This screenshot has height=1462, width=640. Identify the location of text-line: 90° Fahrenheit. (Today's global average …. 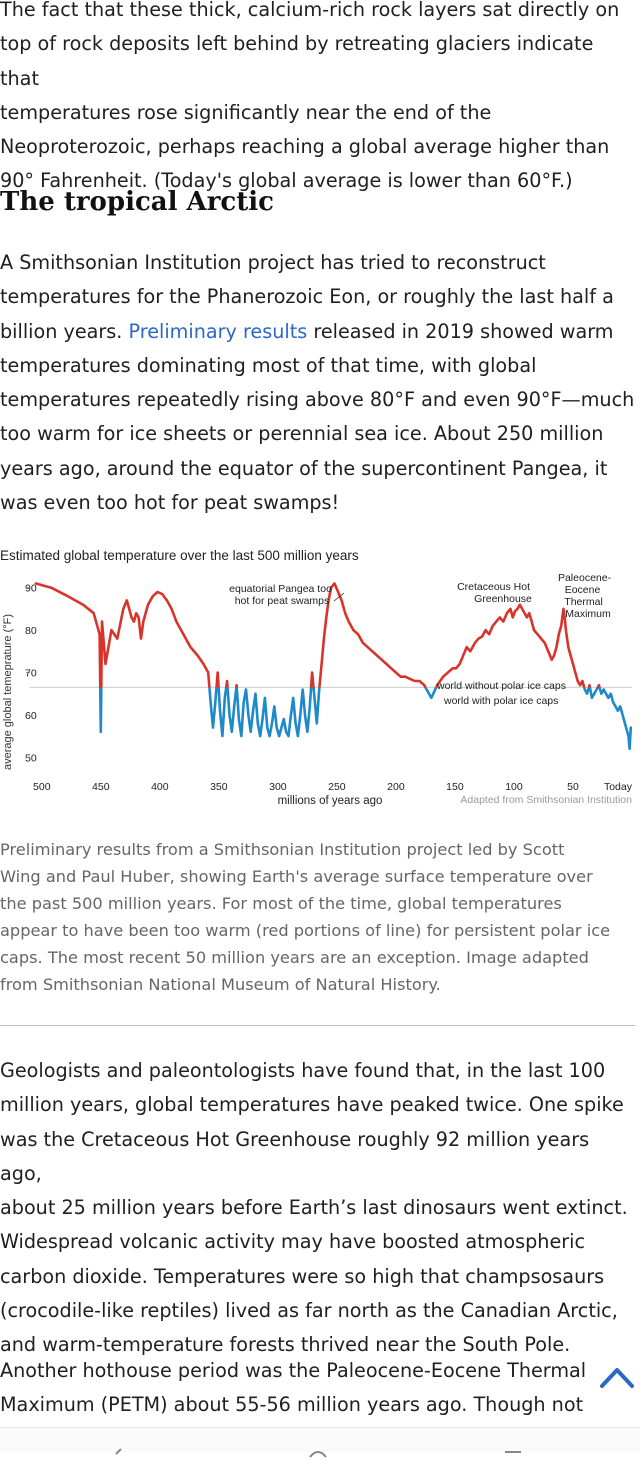
(286, 181).